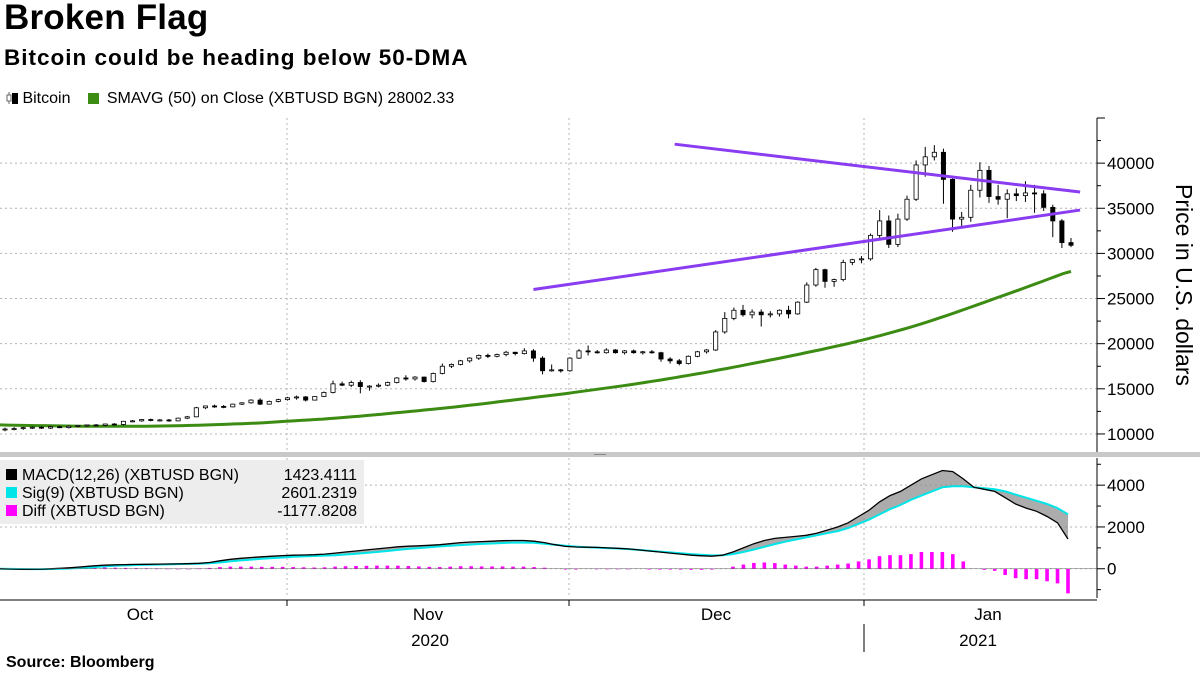  I want to click on candle-legend-icon, so click(12, 97).